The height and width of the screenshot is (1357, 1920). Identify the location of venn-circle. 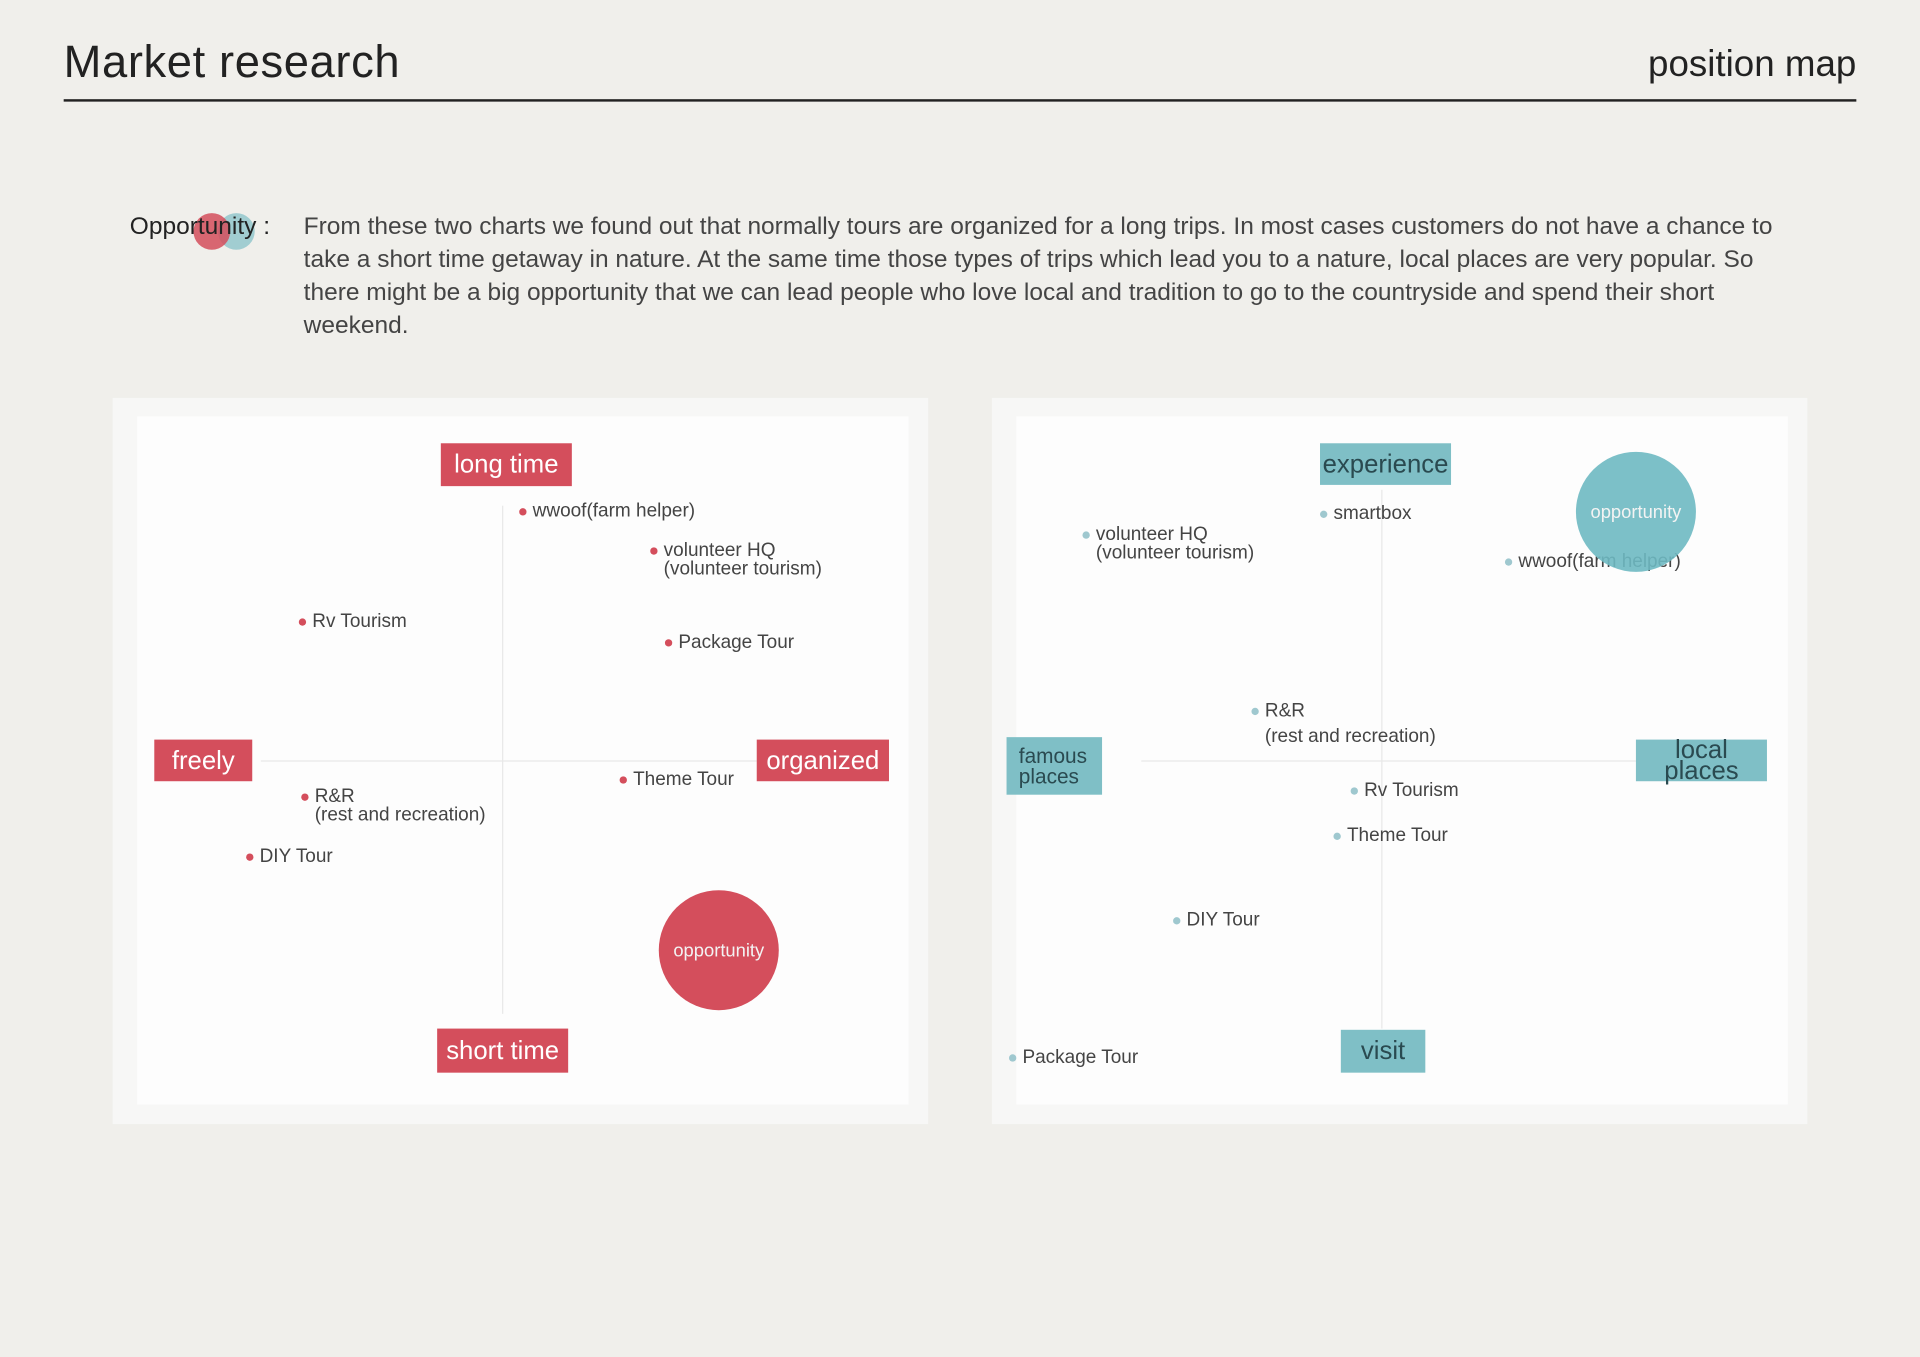
(212, 231).